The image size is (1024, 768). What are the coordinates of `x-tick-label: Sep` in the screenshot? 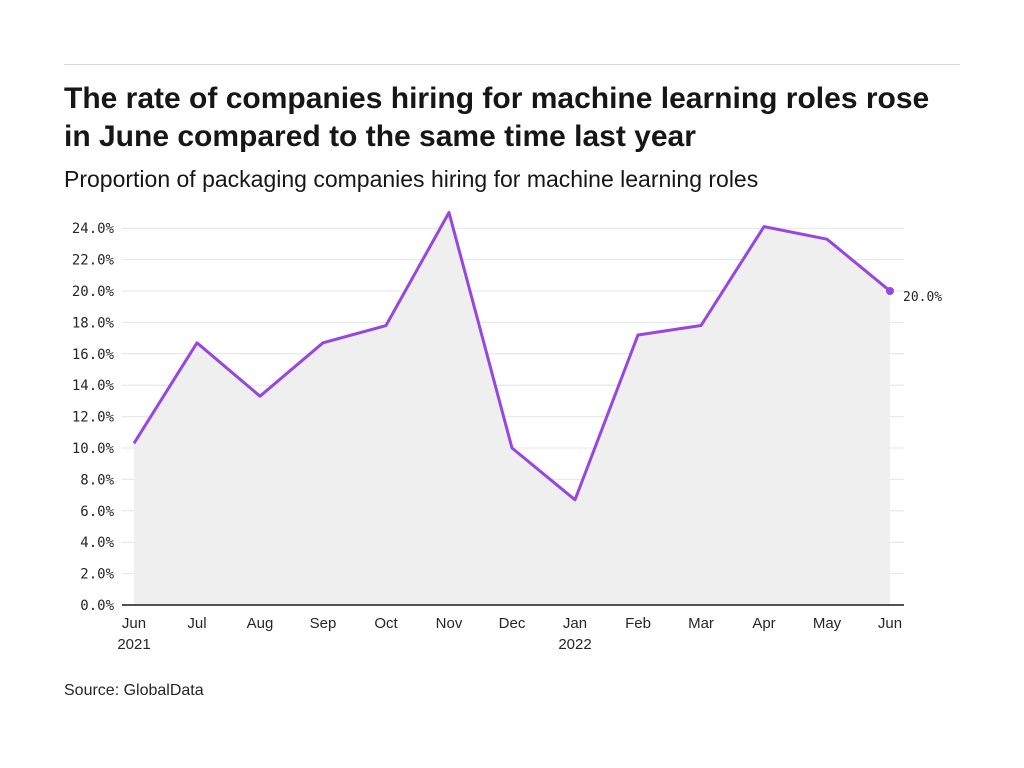 It's located at (323, 623).